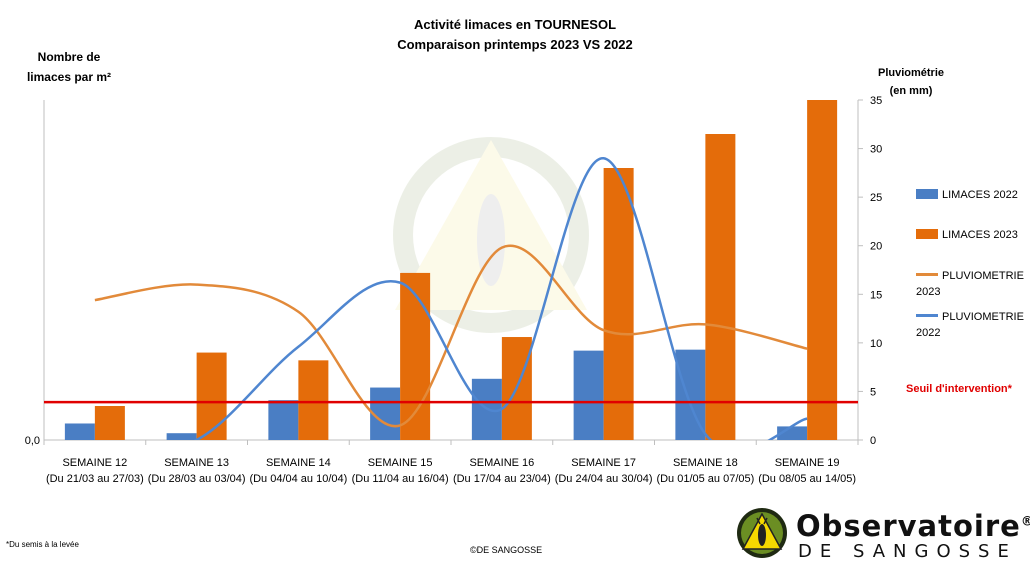 Image resolution: width=1030 pixels, height=562 pixels. What do you see at coordinates (927, 234) in the screenshot?
I see `legend-swatch-limaces-2023` at bounding box center [927, 234].